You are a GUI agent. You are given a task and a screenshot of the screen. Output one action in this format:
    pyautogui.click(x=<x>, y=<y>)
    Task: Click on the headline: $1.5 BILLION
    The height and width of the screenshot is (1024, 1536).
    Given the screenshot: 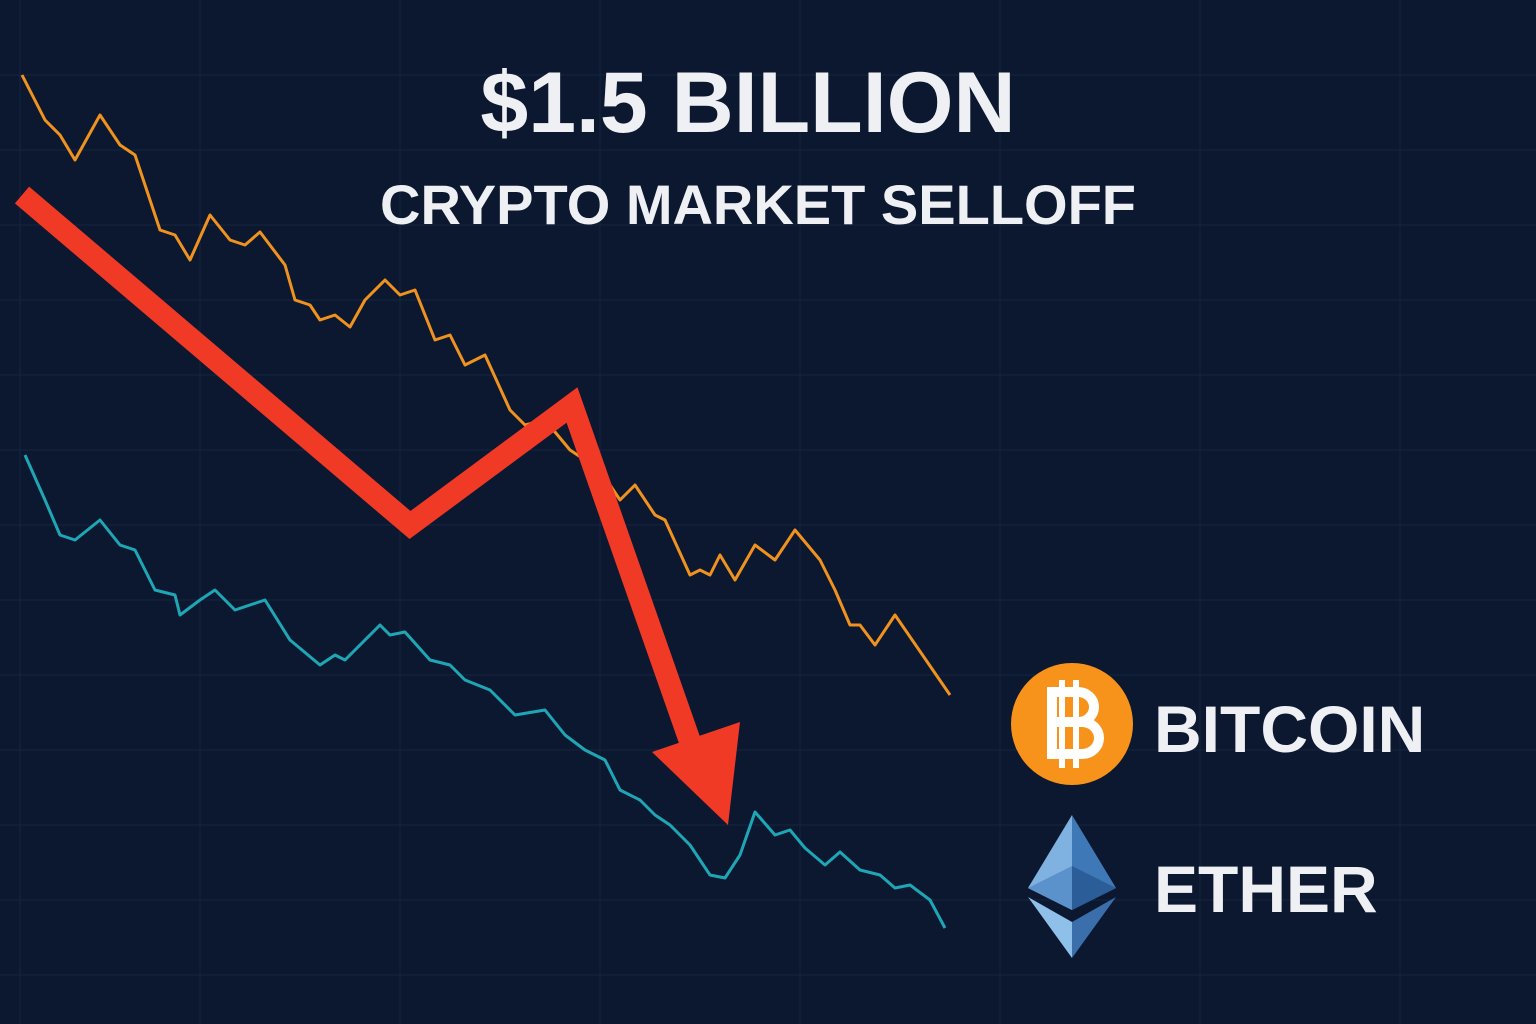 What is the action you would take?
    pyautogui.click(x=747, y=103)
    